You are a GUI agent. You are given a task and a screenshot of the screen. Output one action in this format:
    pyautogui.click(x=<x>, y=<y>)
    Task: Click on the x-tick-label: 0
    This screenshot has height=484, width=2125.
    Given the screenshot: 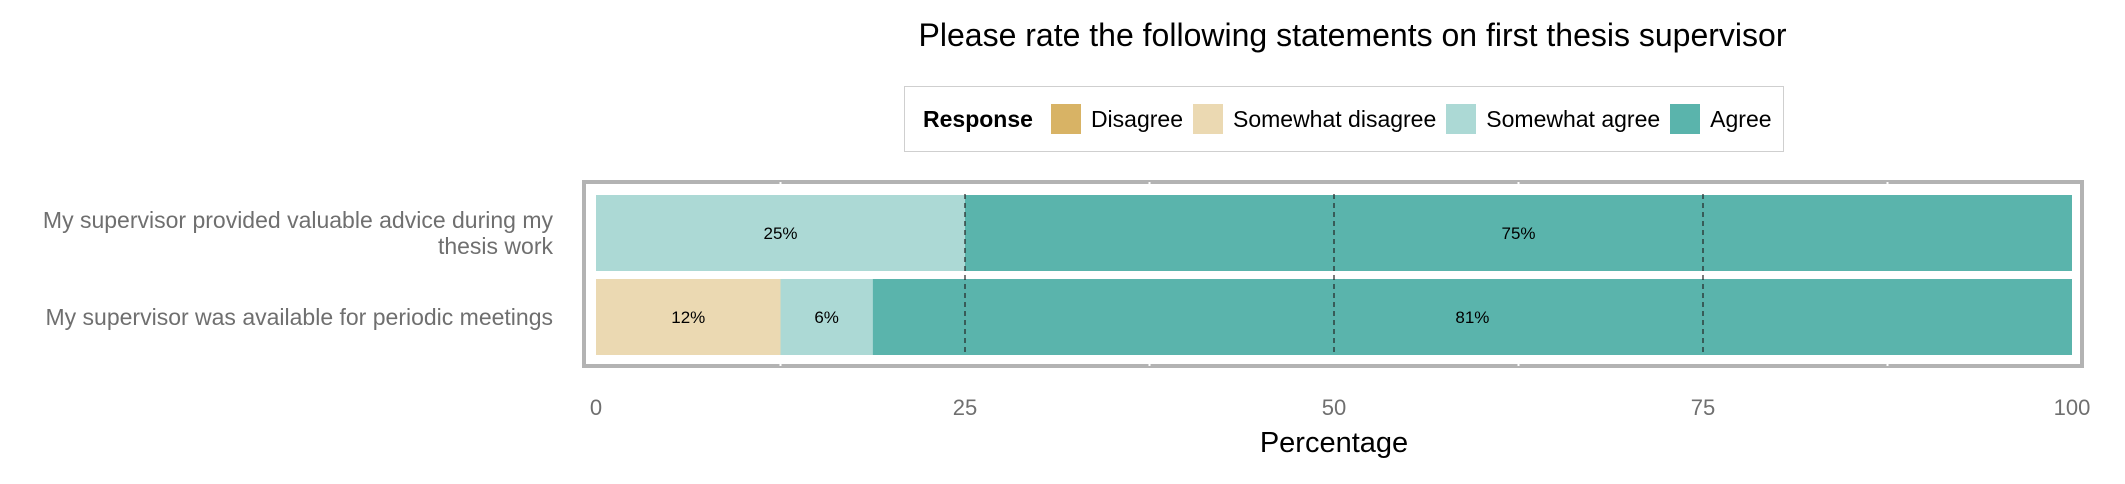 What is the action you would take?
    pyautogui.click(x=596, y=407)
    